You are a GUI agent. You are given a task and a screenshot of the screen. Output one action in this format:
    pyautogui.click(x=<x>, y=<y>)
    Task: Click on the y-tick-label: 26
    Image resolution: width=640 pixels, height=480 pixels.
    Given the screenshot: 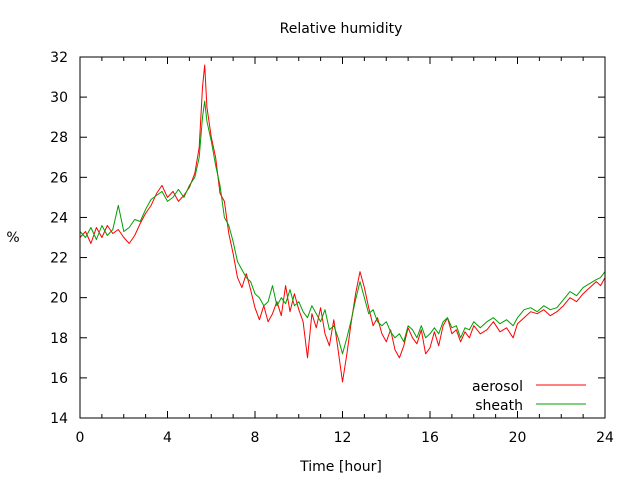 What is the action you would take?
    pyautogui.click(x=59, y=178)
    